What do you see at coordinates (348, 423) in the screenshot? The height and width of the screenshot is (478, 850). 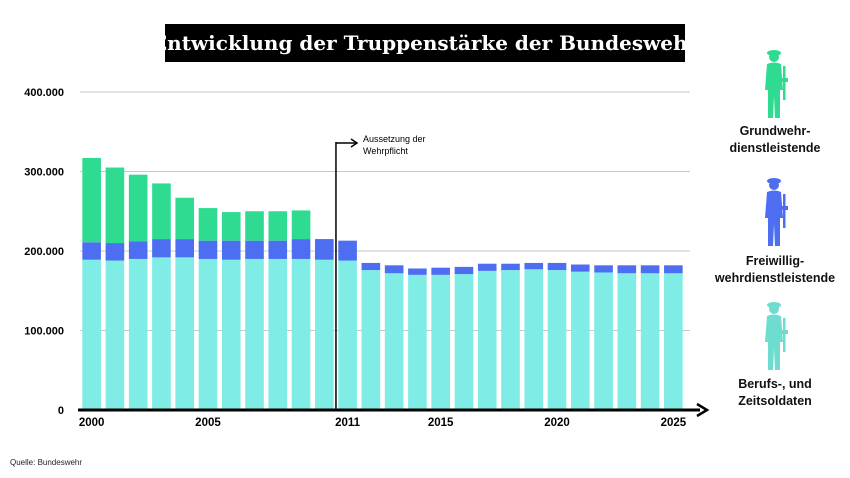 I see `x-tick-label: 2011` at bounding box center [348, 423].